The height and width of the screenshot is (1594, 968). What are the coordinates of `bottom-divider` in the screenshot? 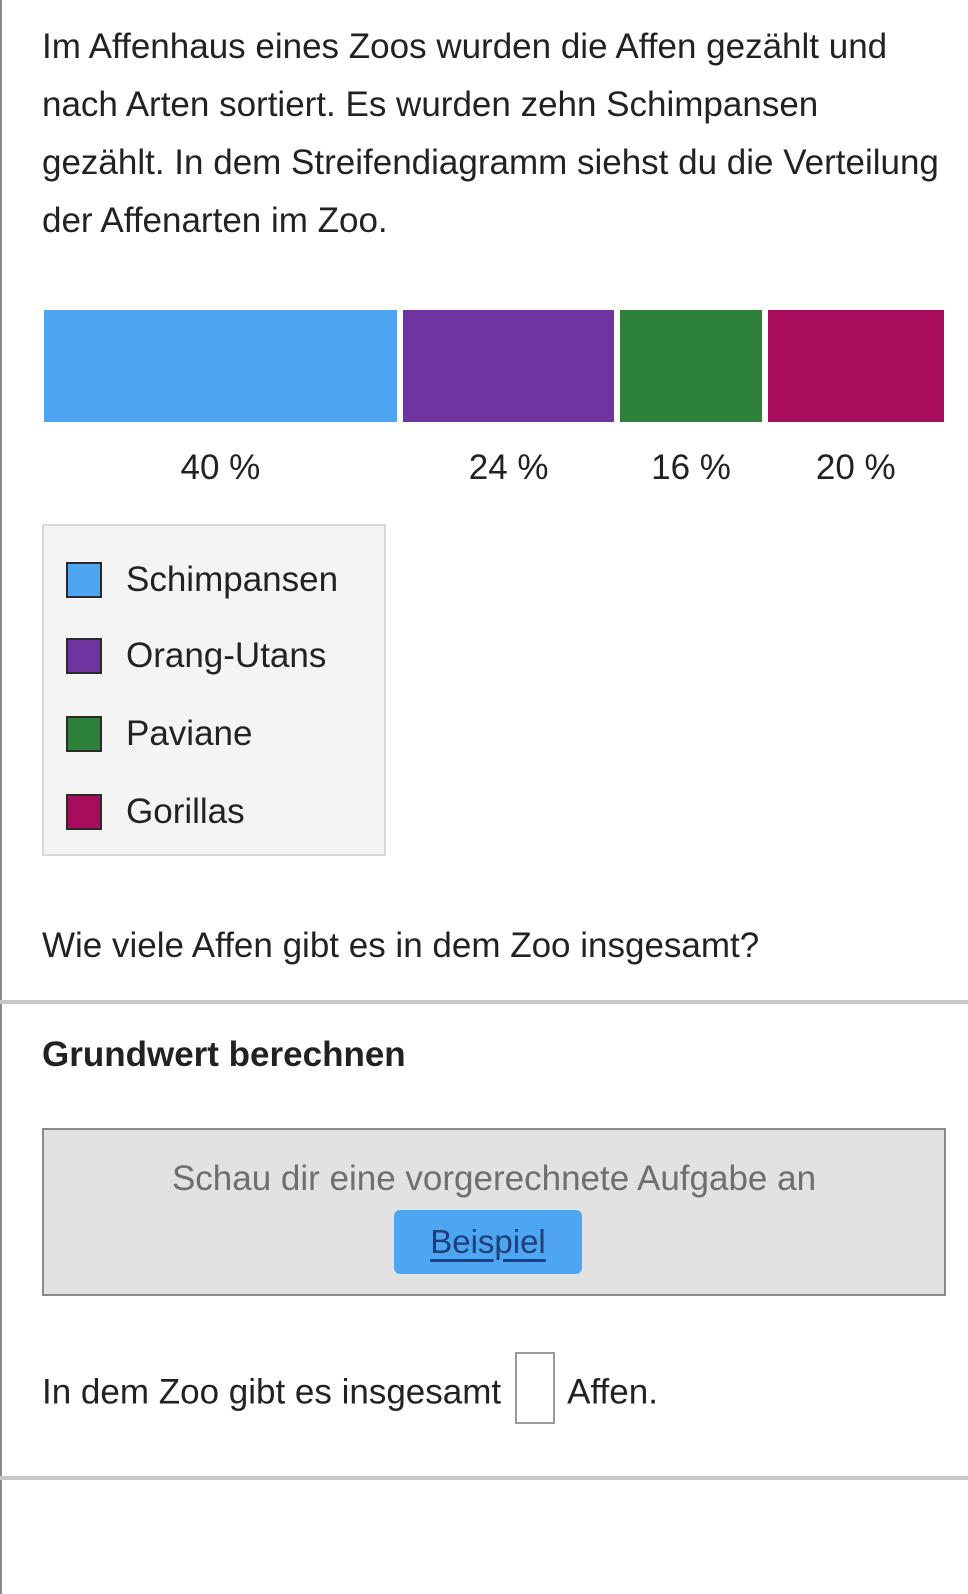 It's located at (484, 1478).